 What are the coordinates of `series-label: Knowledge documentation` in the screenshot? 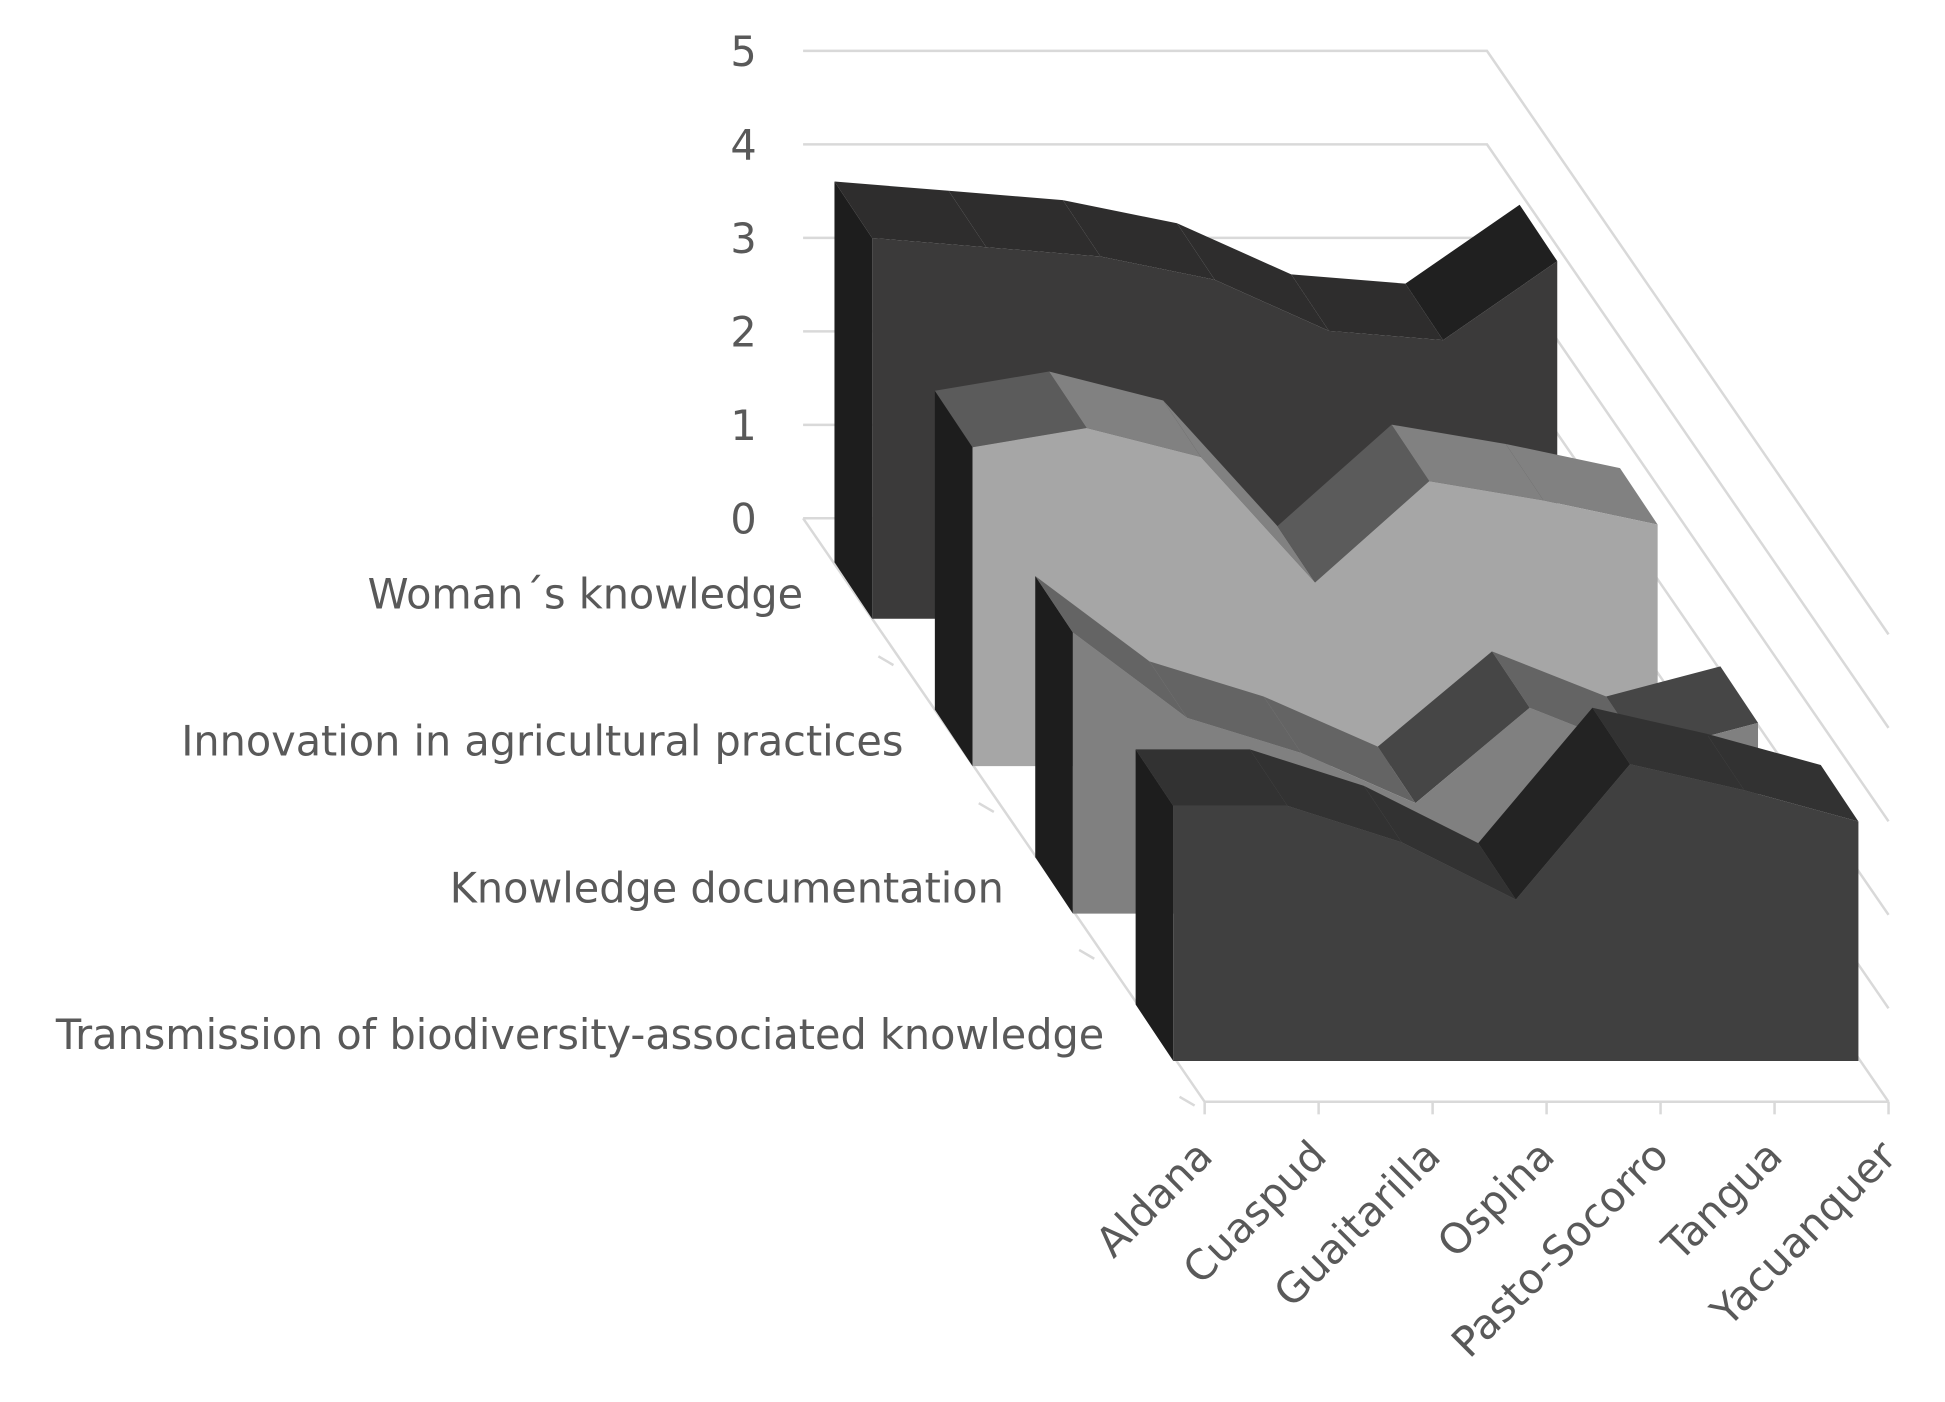 It's located at (727, 888).